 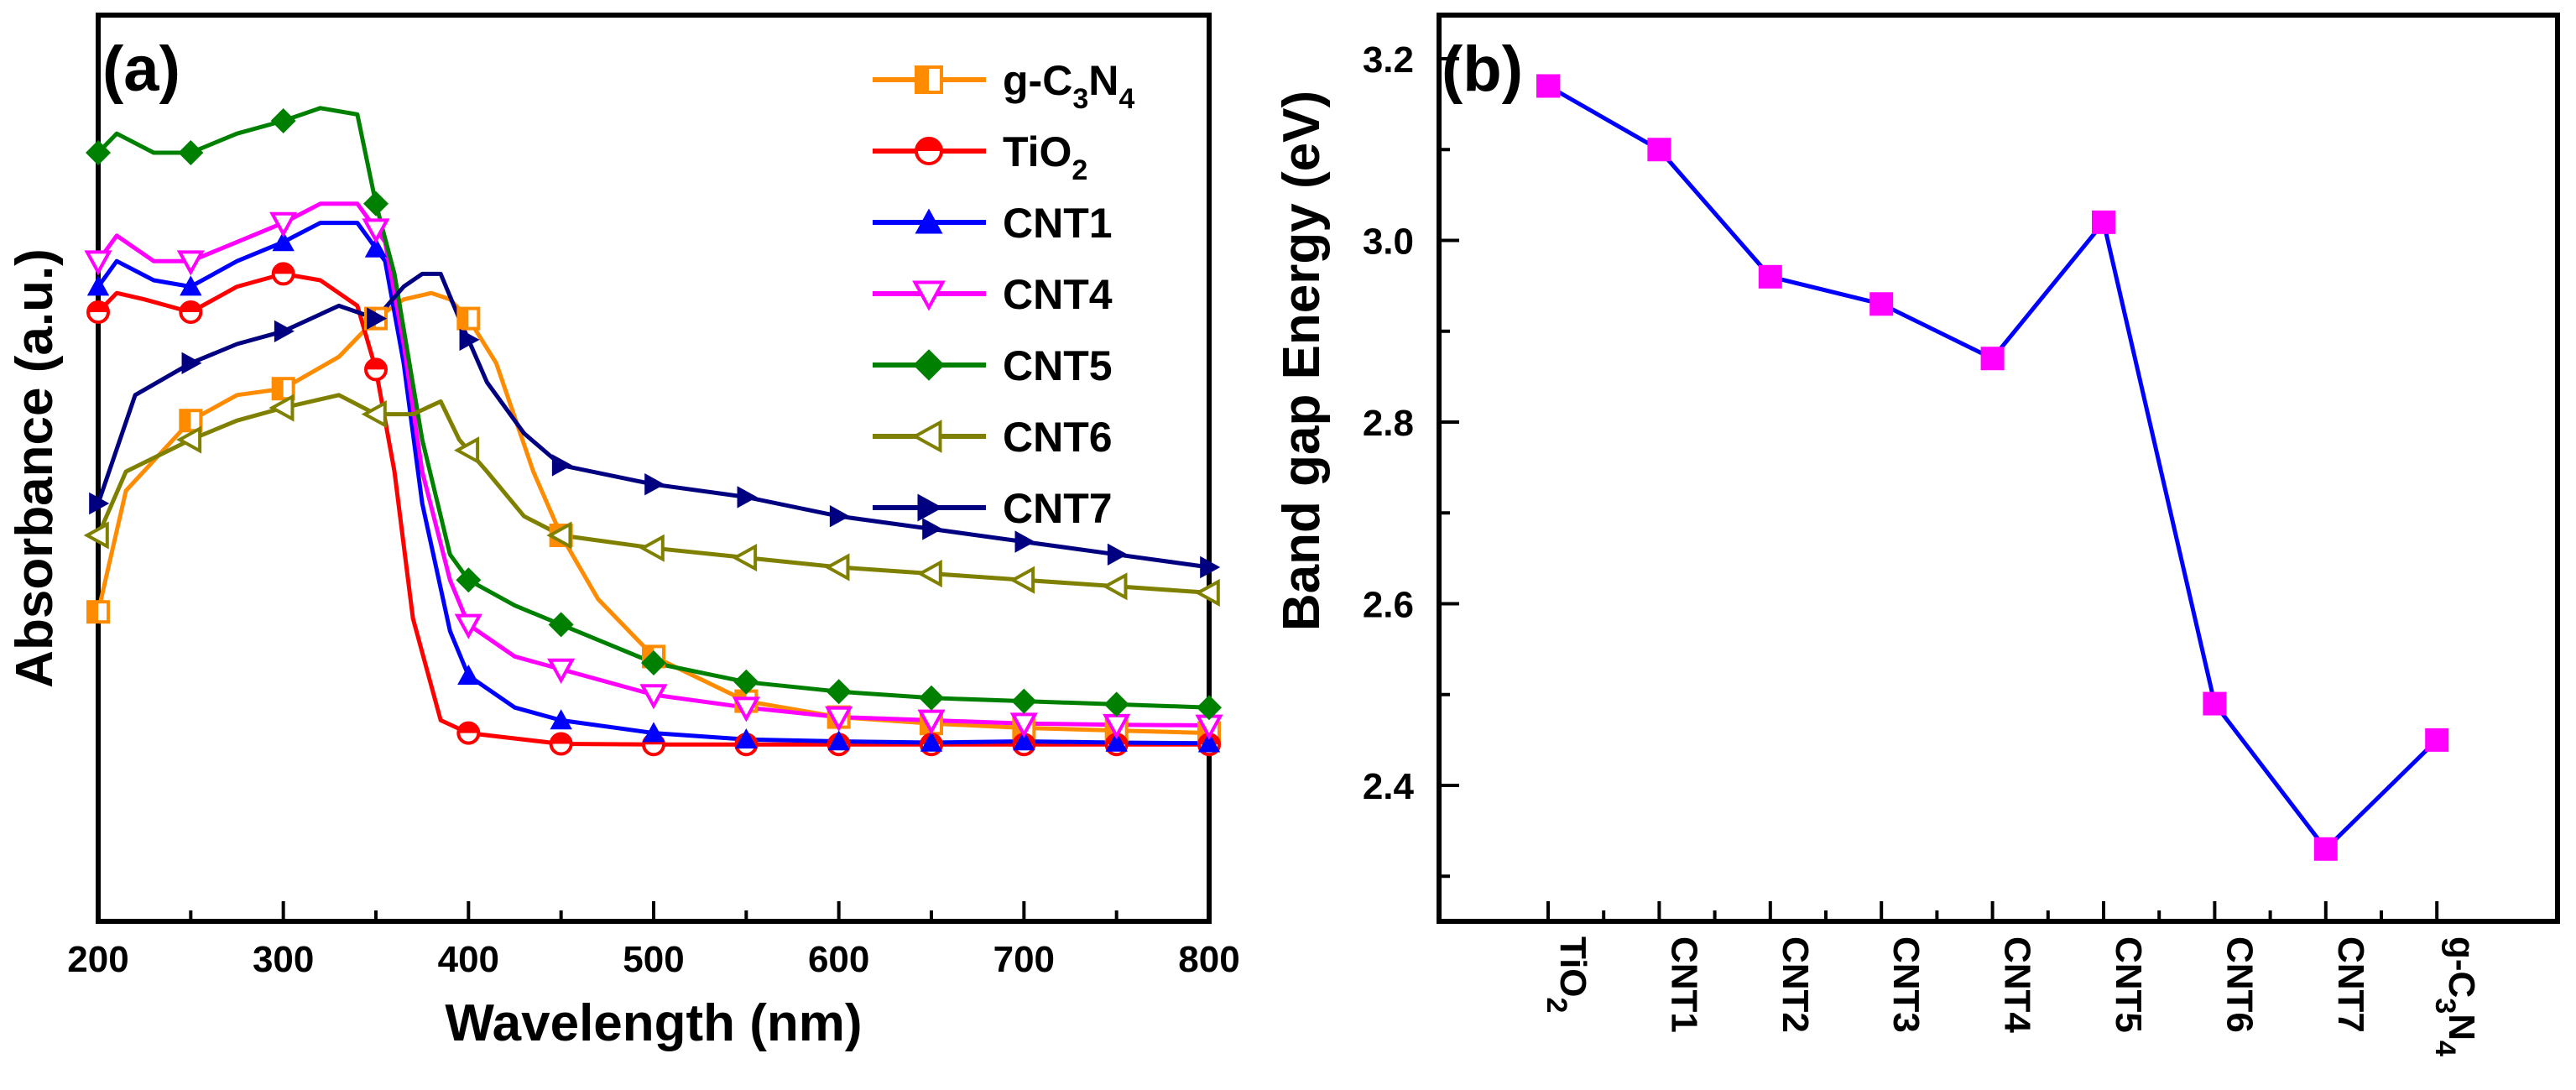 What do you see at coordinates (838, 959) in the screenshot?
I see `x-tick-label: 600` at bounding box center [838, 959].